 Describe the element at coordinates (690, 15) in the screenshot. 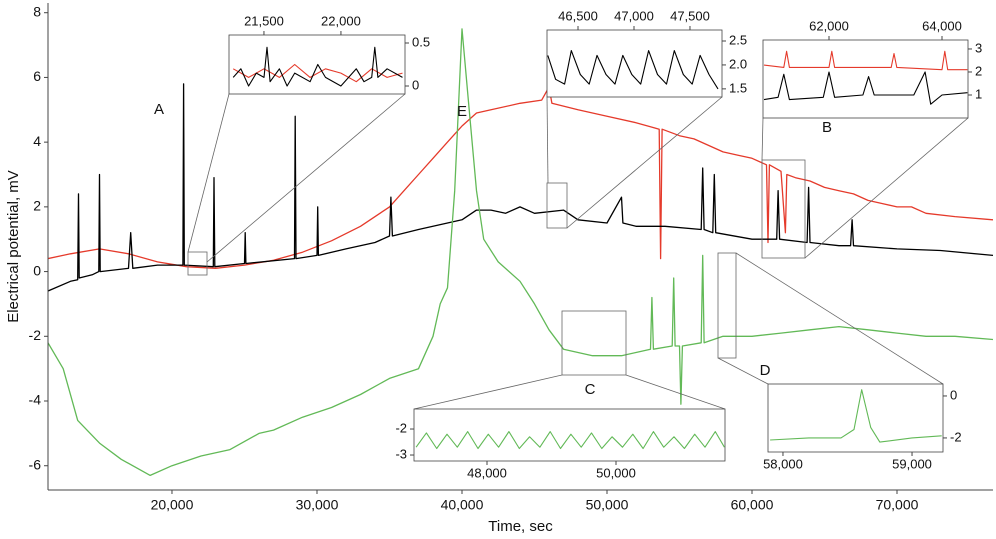

I see `x-tick-label: 47,500` at that location.